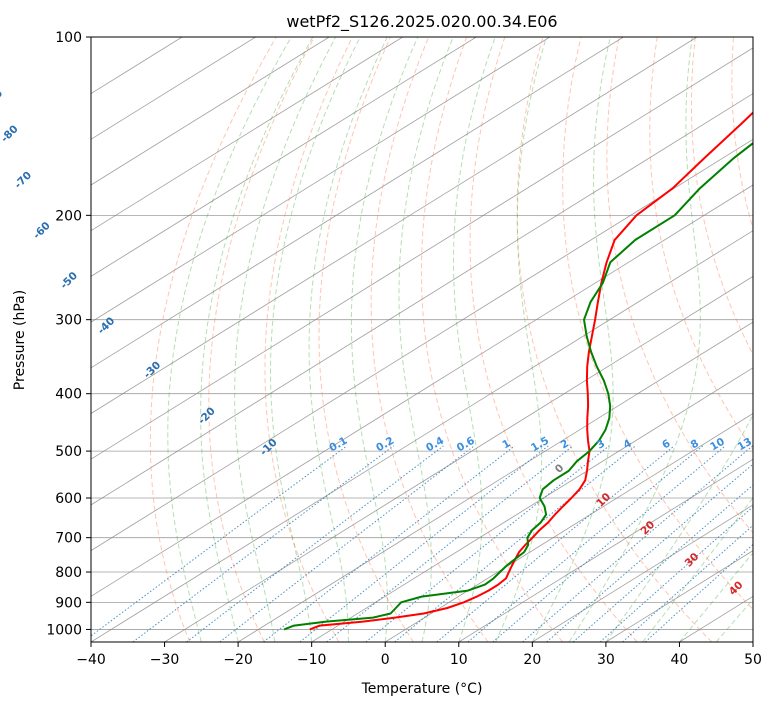 The image size is (775, 708). Describe the element at coordinates (312, 660) in the screenshot. I see `x-tick-label: −10` at that location.